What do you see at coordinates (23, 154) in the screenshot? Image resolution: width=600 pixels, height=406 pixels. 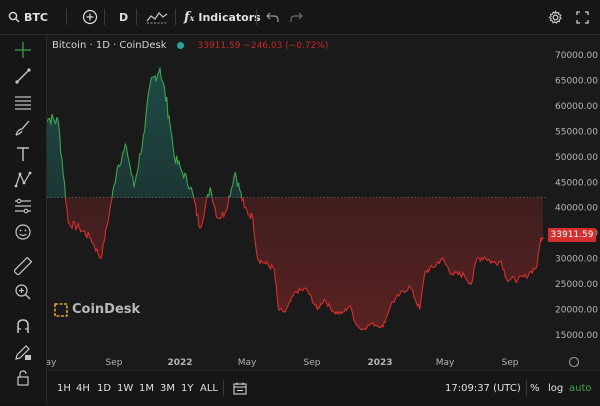 I see `text-tool` at bounding box center [23, 154].